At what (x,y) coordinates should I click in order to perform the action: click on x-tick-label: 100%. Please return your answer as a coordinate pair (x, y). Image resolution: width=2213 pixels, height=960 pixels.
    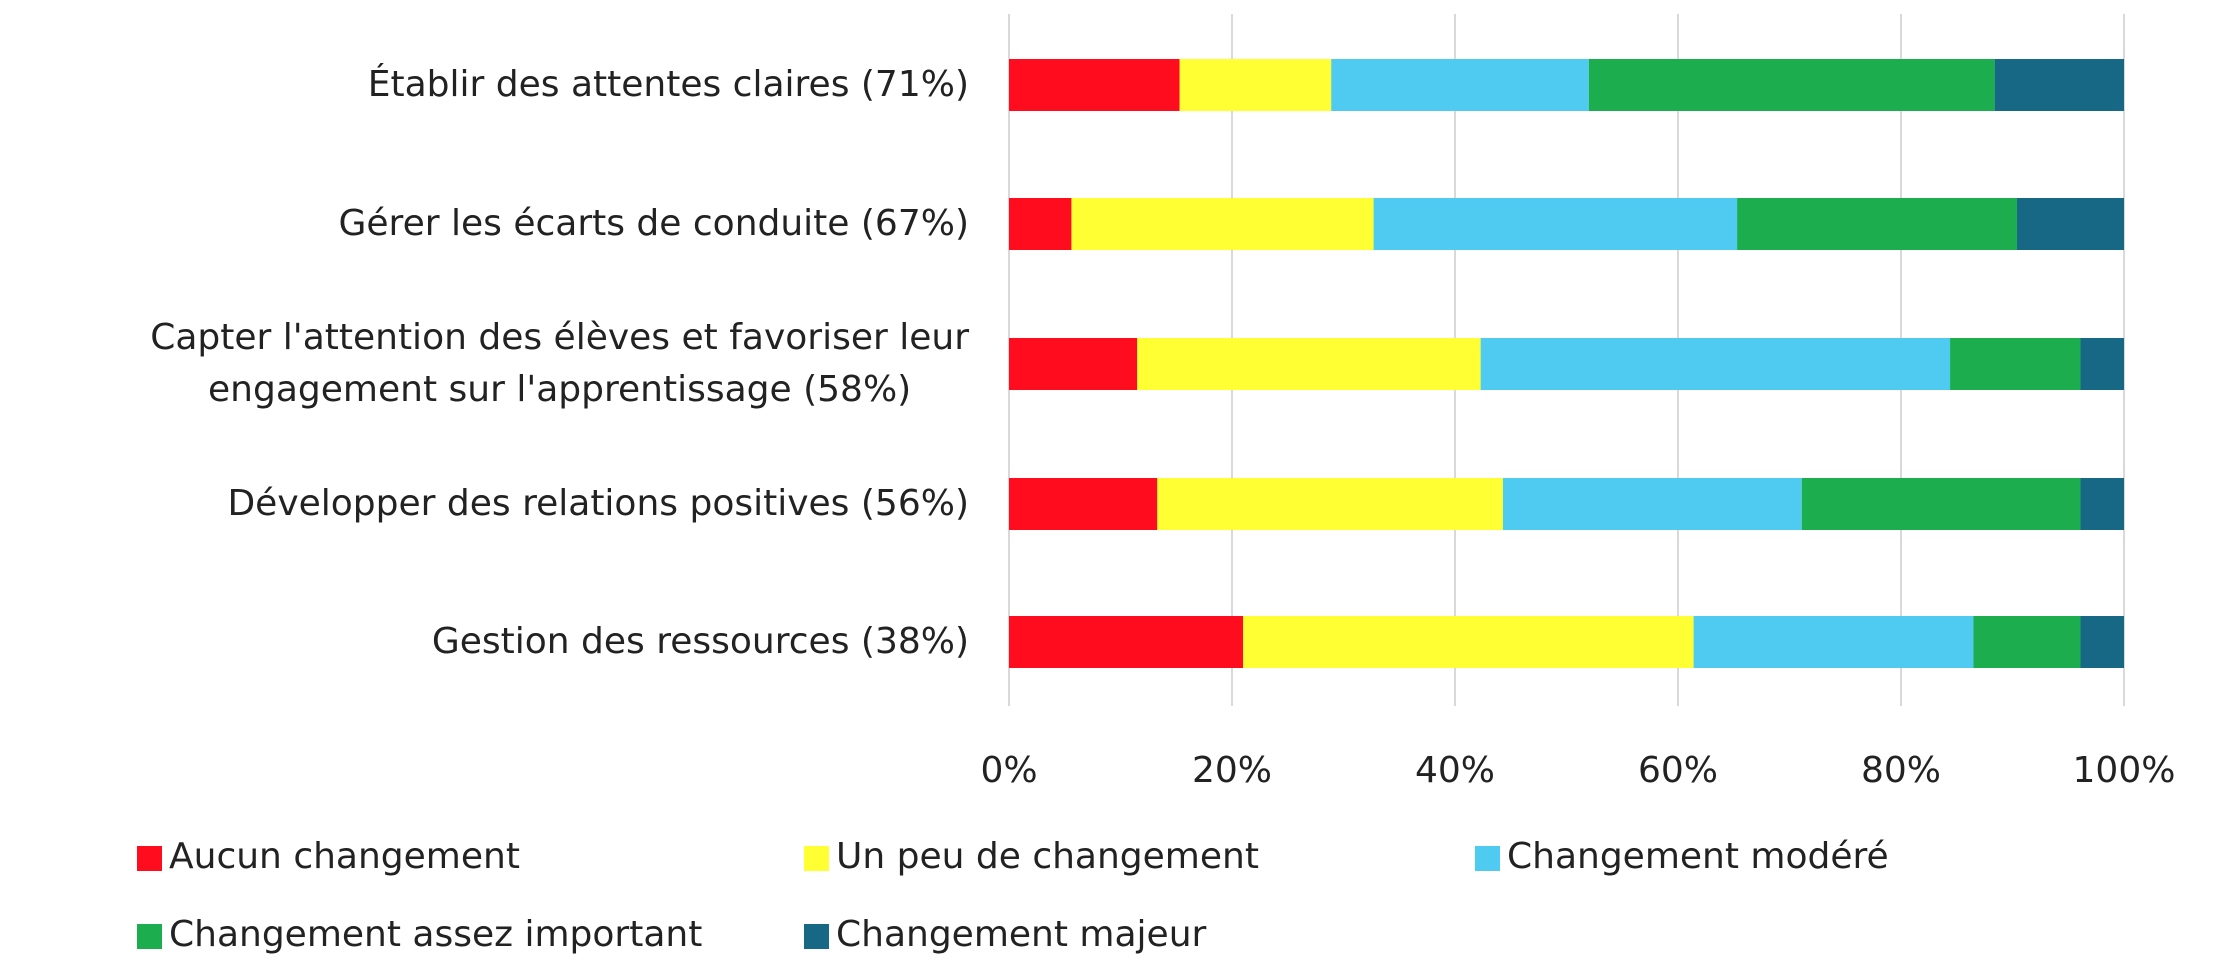
    Looking at the image, I should click on (2124, 770).